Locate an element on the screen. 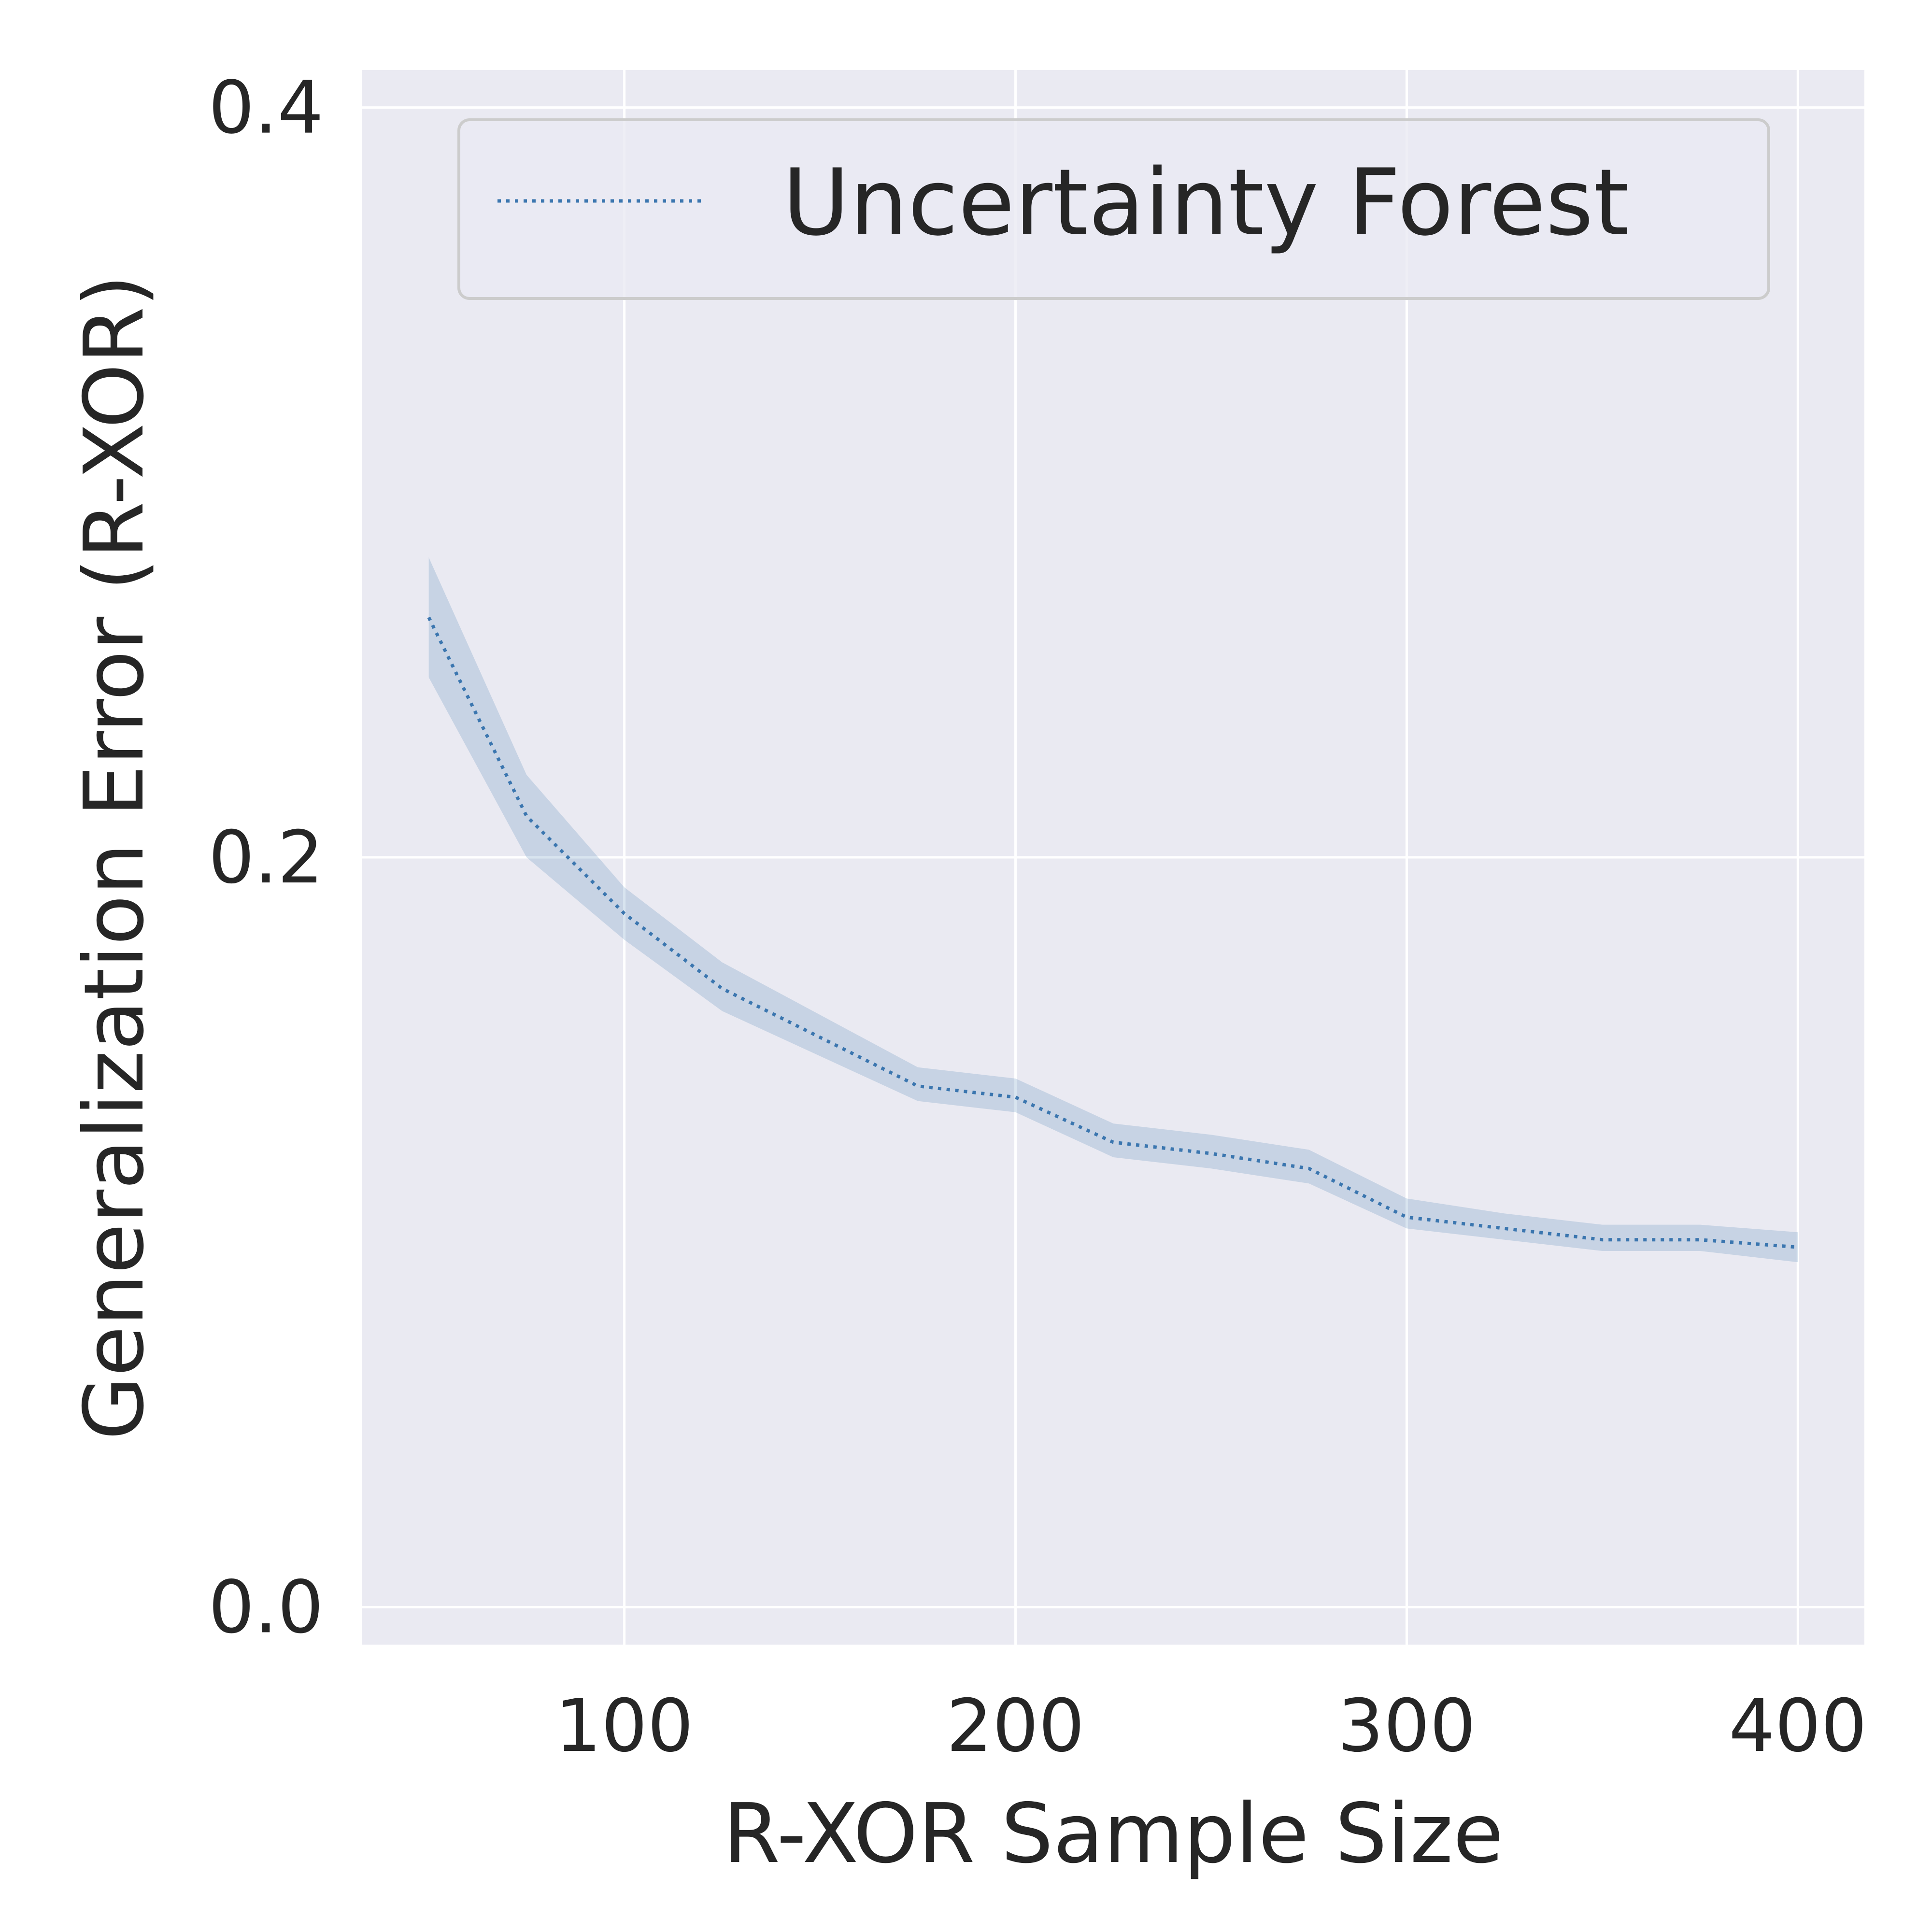 Image resolution: width=1932 pixels, height=1932 pixels. y-tick-label-0: 0.0 is located at coordinates (266, 1607).